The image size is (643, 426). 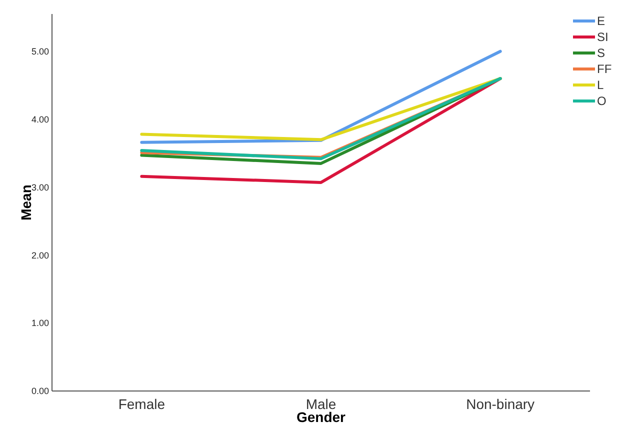 What do you see at coordinates (602, 37) in the screenshot?
I see `legend-label: SI` at bounding box center [602, 37].